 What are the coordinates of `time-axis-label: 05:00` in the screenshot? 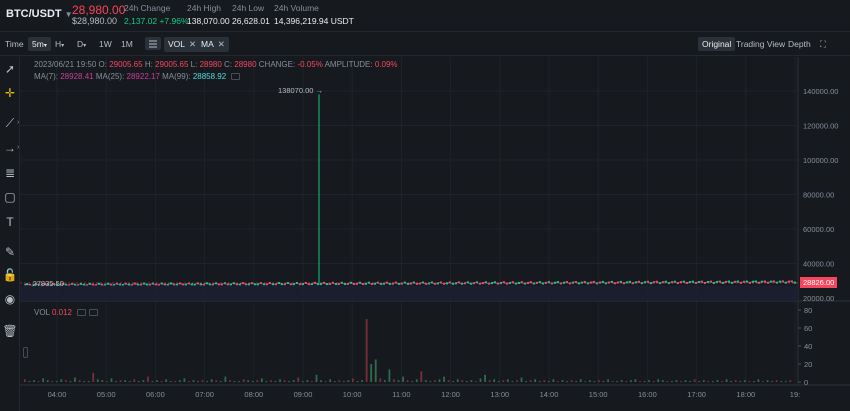 It's located at (106, 394).